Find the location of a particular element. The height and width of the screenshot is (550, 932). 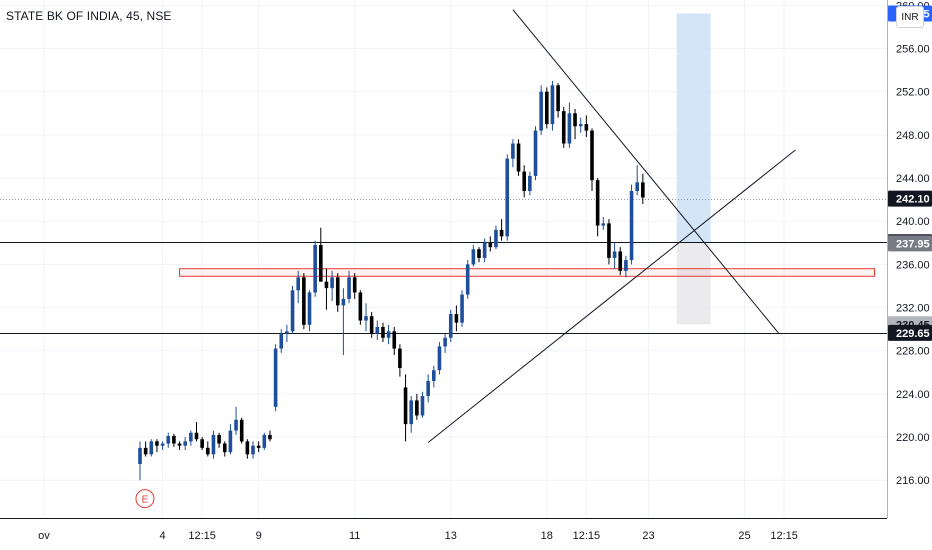

price-tick-label: 252.00 is located at coordinates (913, 93).